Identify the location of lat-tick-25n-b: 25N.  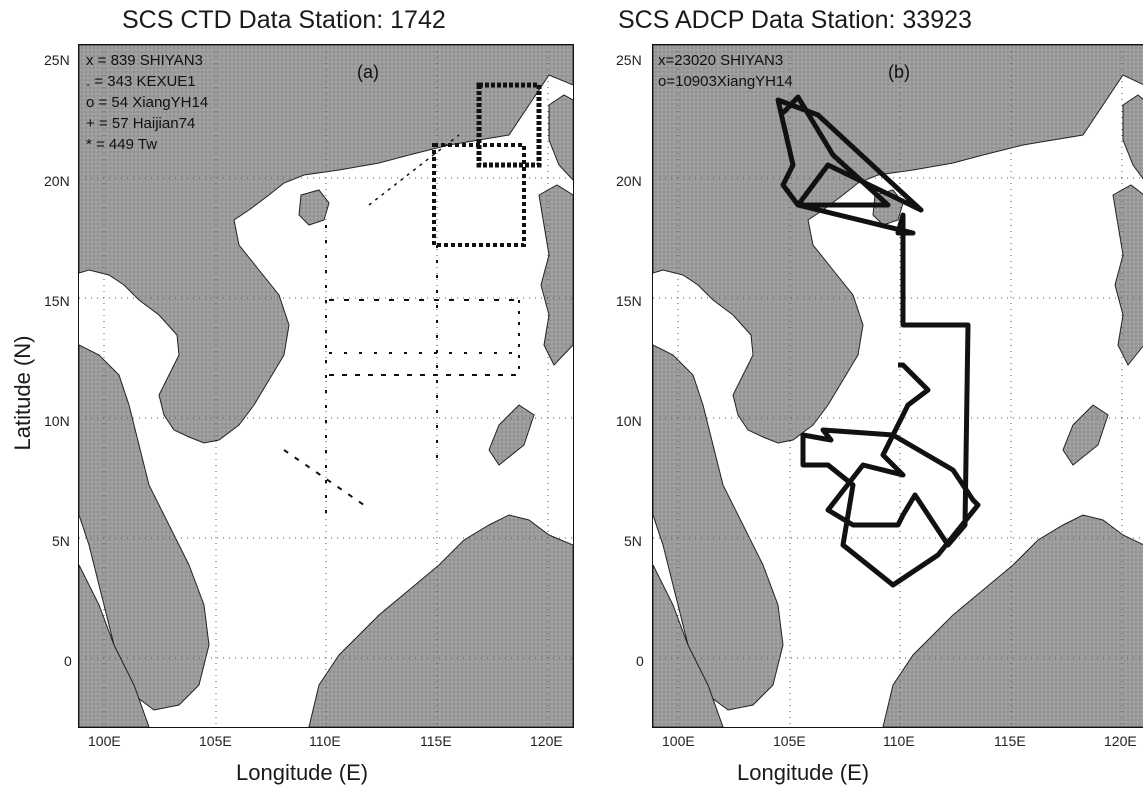
(629, 60).